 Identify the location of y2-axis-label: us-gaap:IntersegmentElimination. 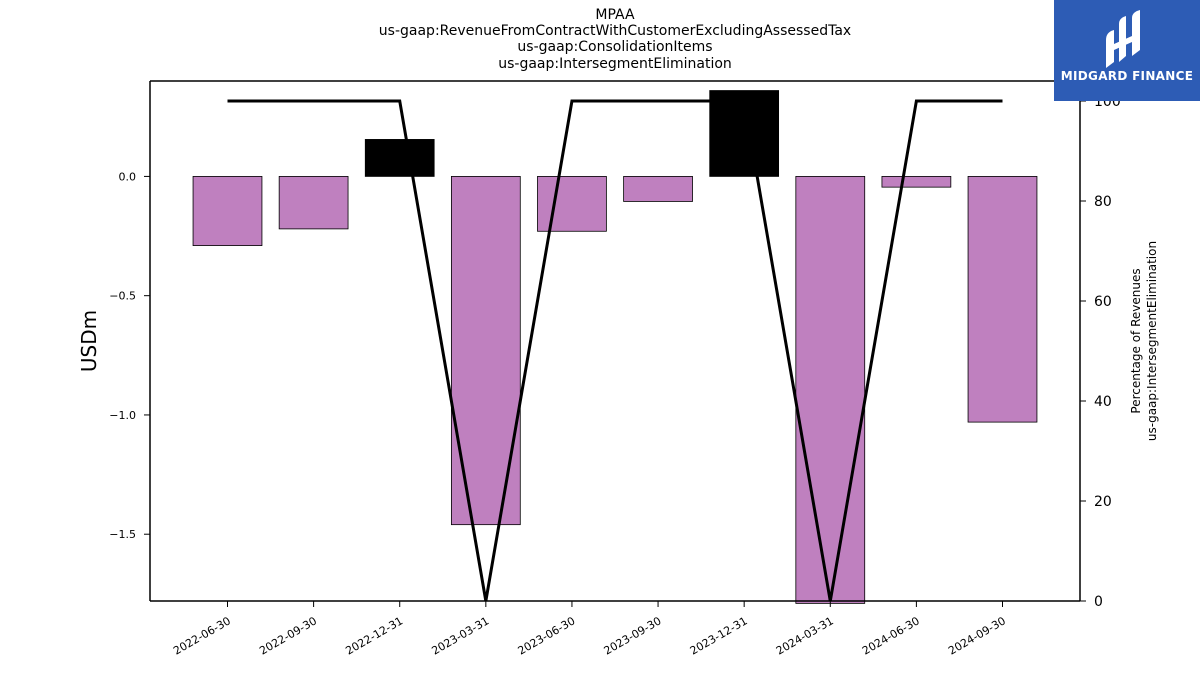
(1152, 341).